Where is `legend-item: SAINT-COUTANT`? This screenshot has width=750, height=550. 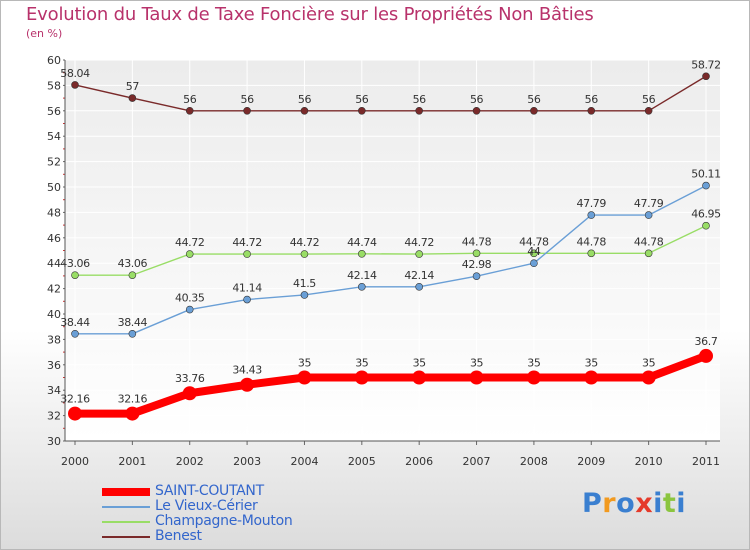 legend-item: SAINT-COUTANT is located at coordinates (232, 491).